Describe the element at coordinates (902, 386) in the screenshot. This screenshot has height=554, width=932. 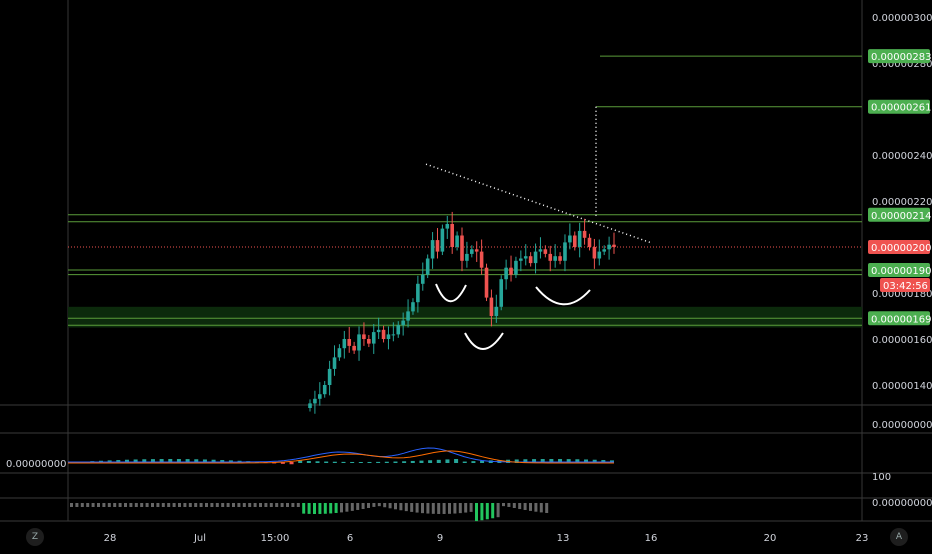
I see `y-tick-label: 0.00000140` at that location.